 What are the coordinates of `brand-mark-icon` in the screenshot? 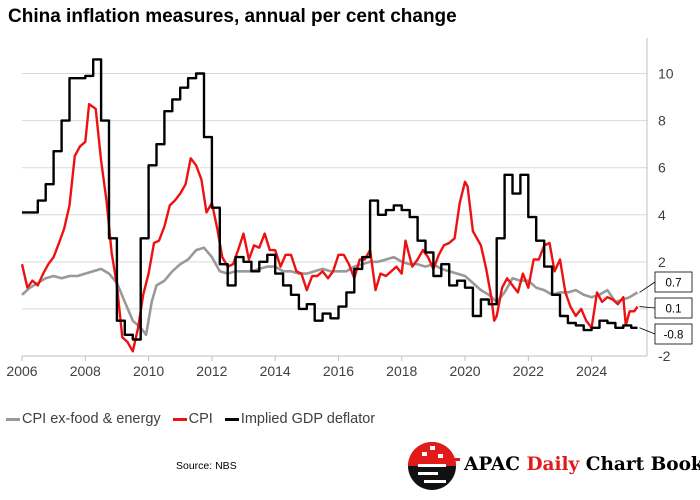 It's located at (434, 466).